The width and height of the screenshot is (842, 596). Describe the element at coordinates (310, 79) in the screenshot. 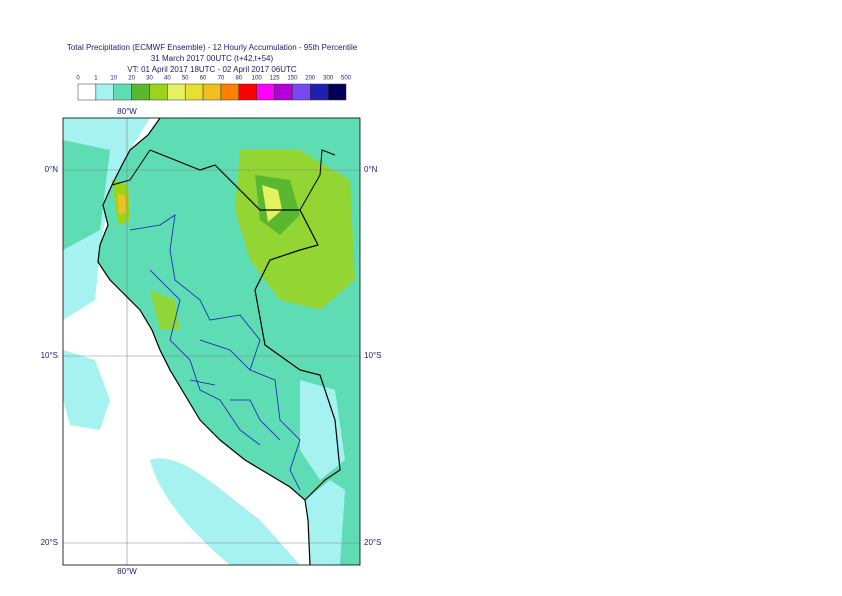

I see `colorbar-label: 200` at that location.